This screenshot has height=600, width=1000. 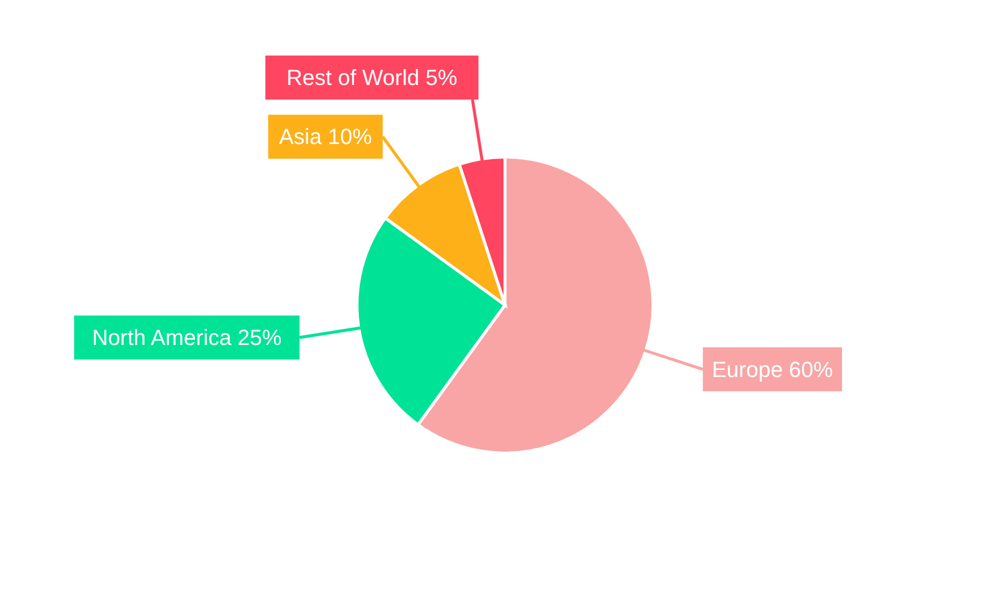 What do you see at coordinates (372, 77) in the screenshot?
I see `slice-label: Rest of World 5%` at bounding box center [372, 77].